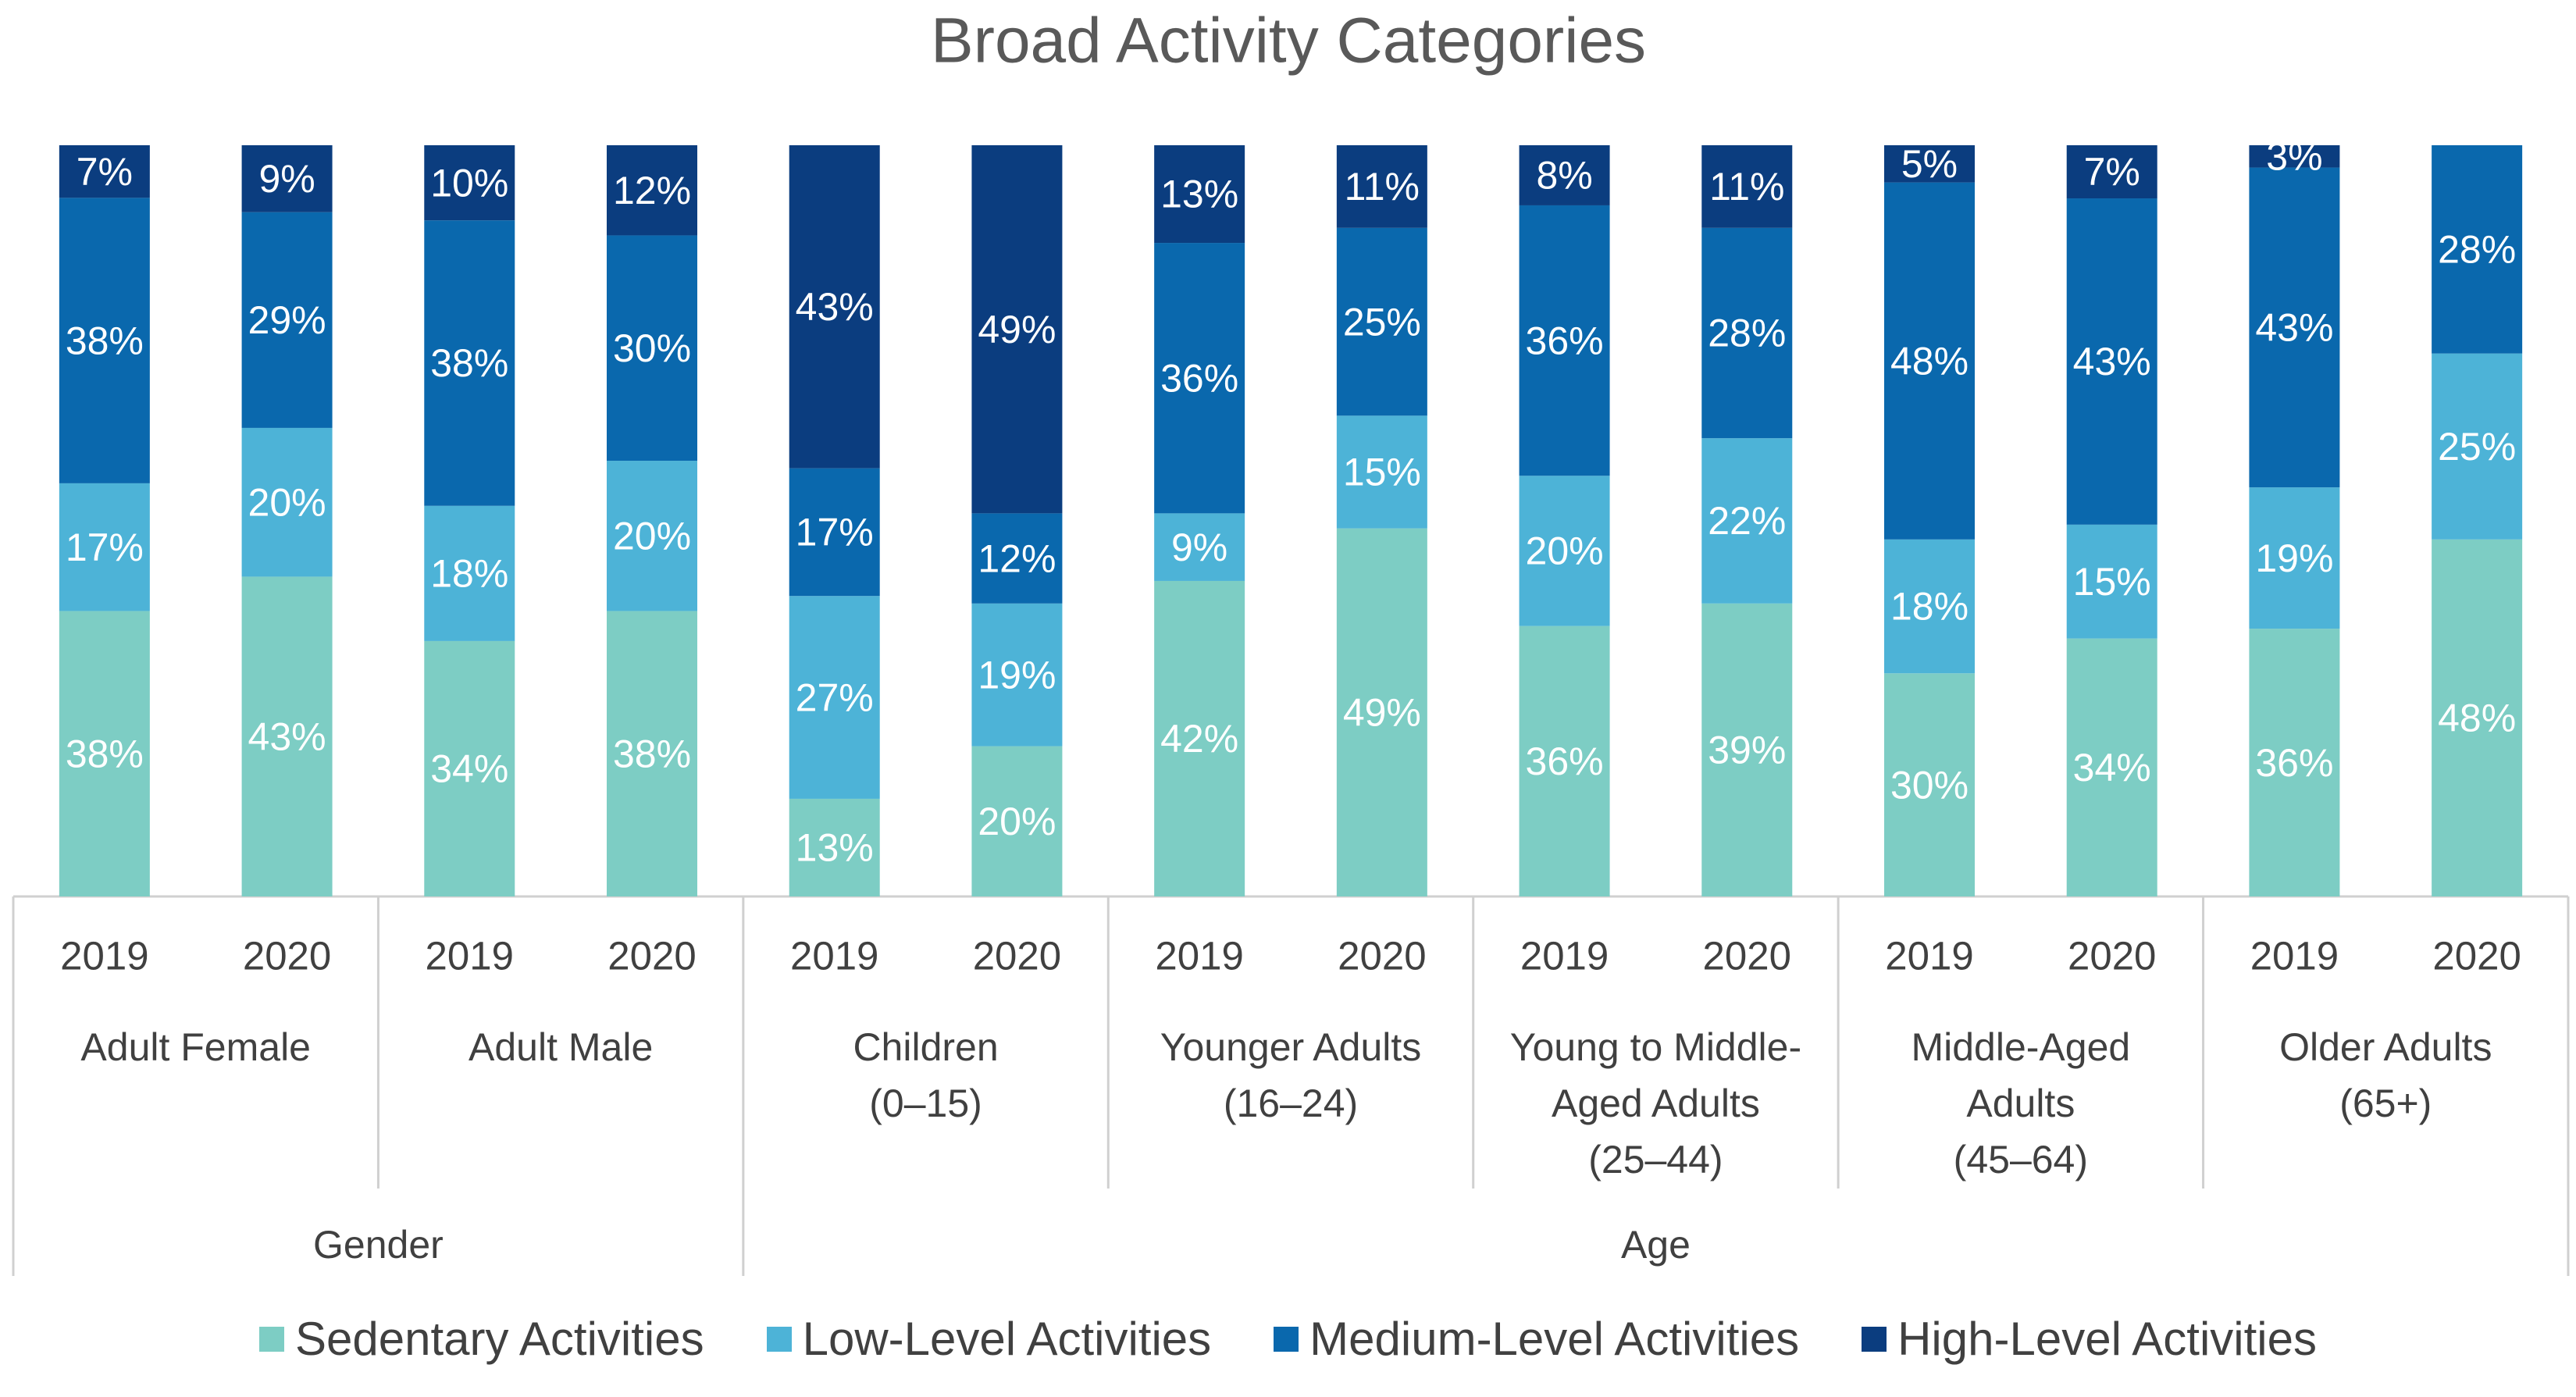 Image resolution: width=2576 pixels, height=1397 pixels. I want to click on data-label: 27%, so click(835, 697).